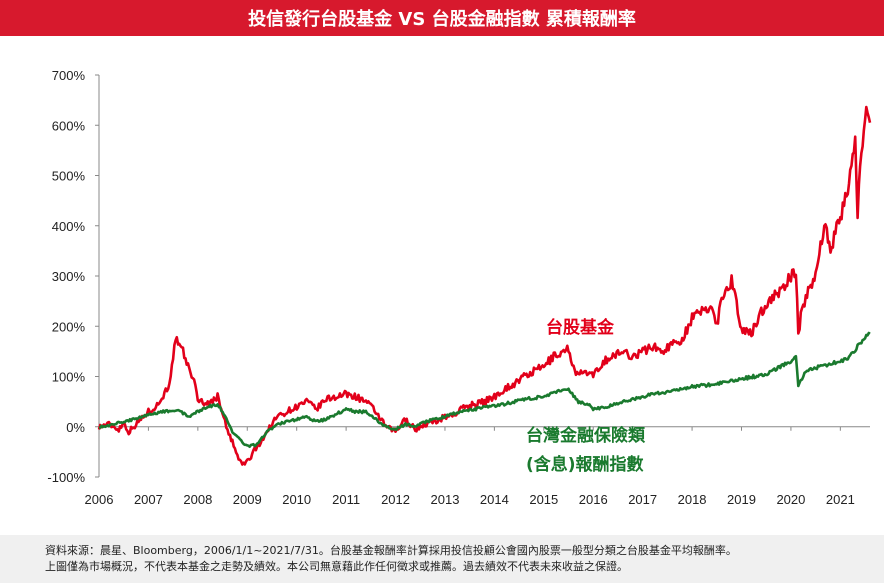  Describe the element at coordinates (69, 75) in the screenshot. I see `y-tick-label: 700%` at that location.